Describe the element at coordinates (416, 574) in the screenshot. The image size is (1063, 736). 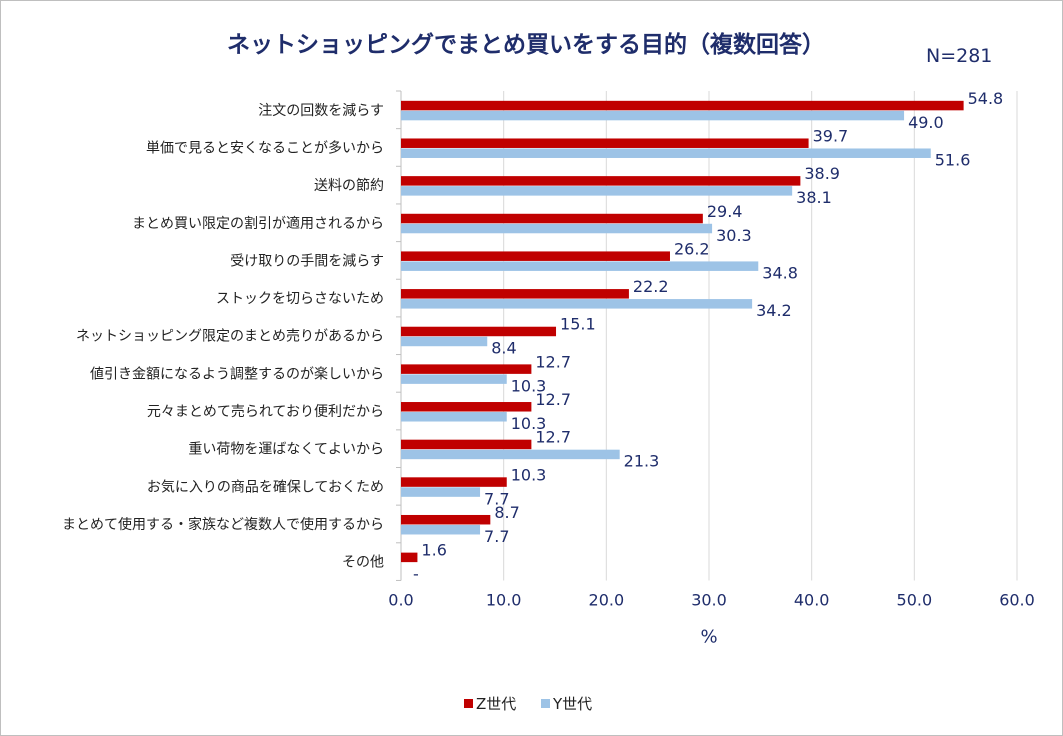
I see `data-label: -` at that location.